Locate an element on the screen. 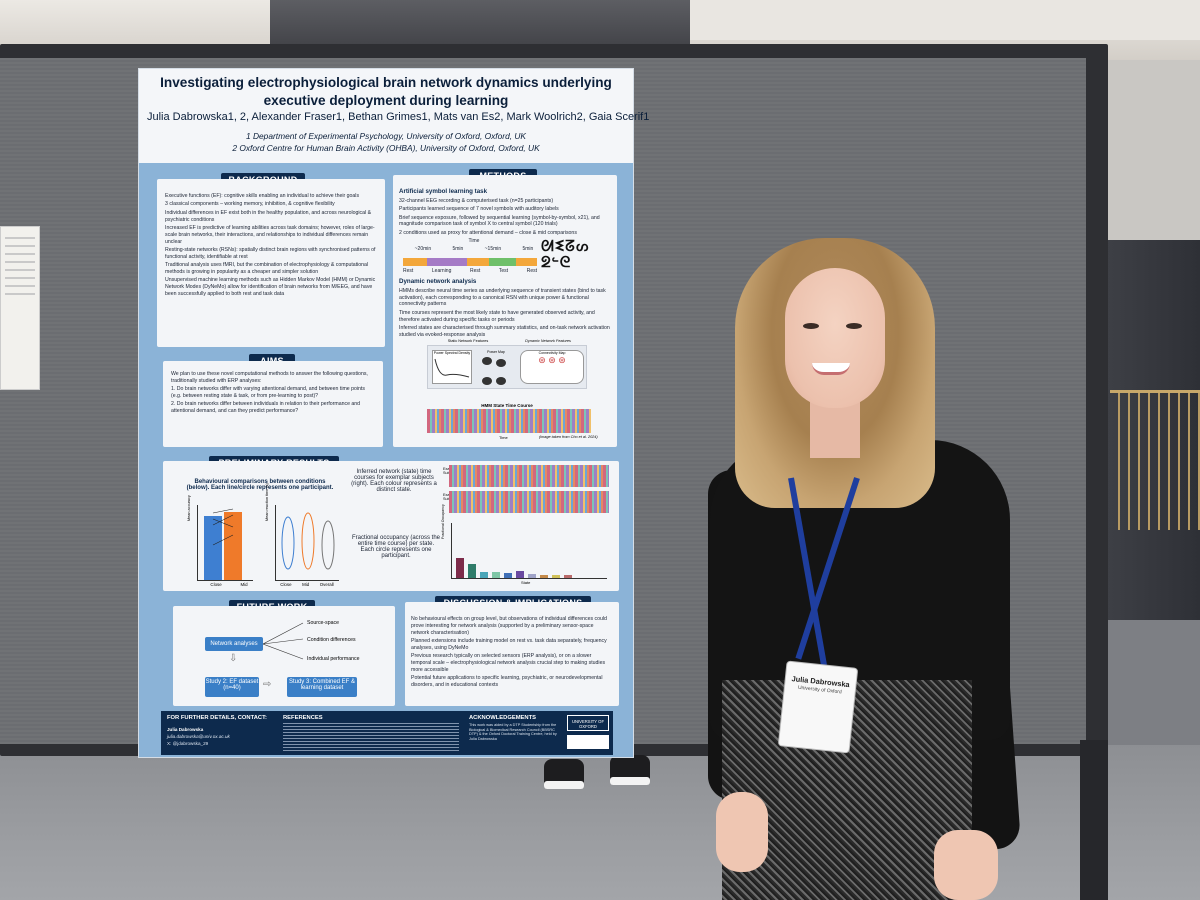 The height and width of the screenshot is (900, 1200). stair-railing is located at coordinates (1155, 460).